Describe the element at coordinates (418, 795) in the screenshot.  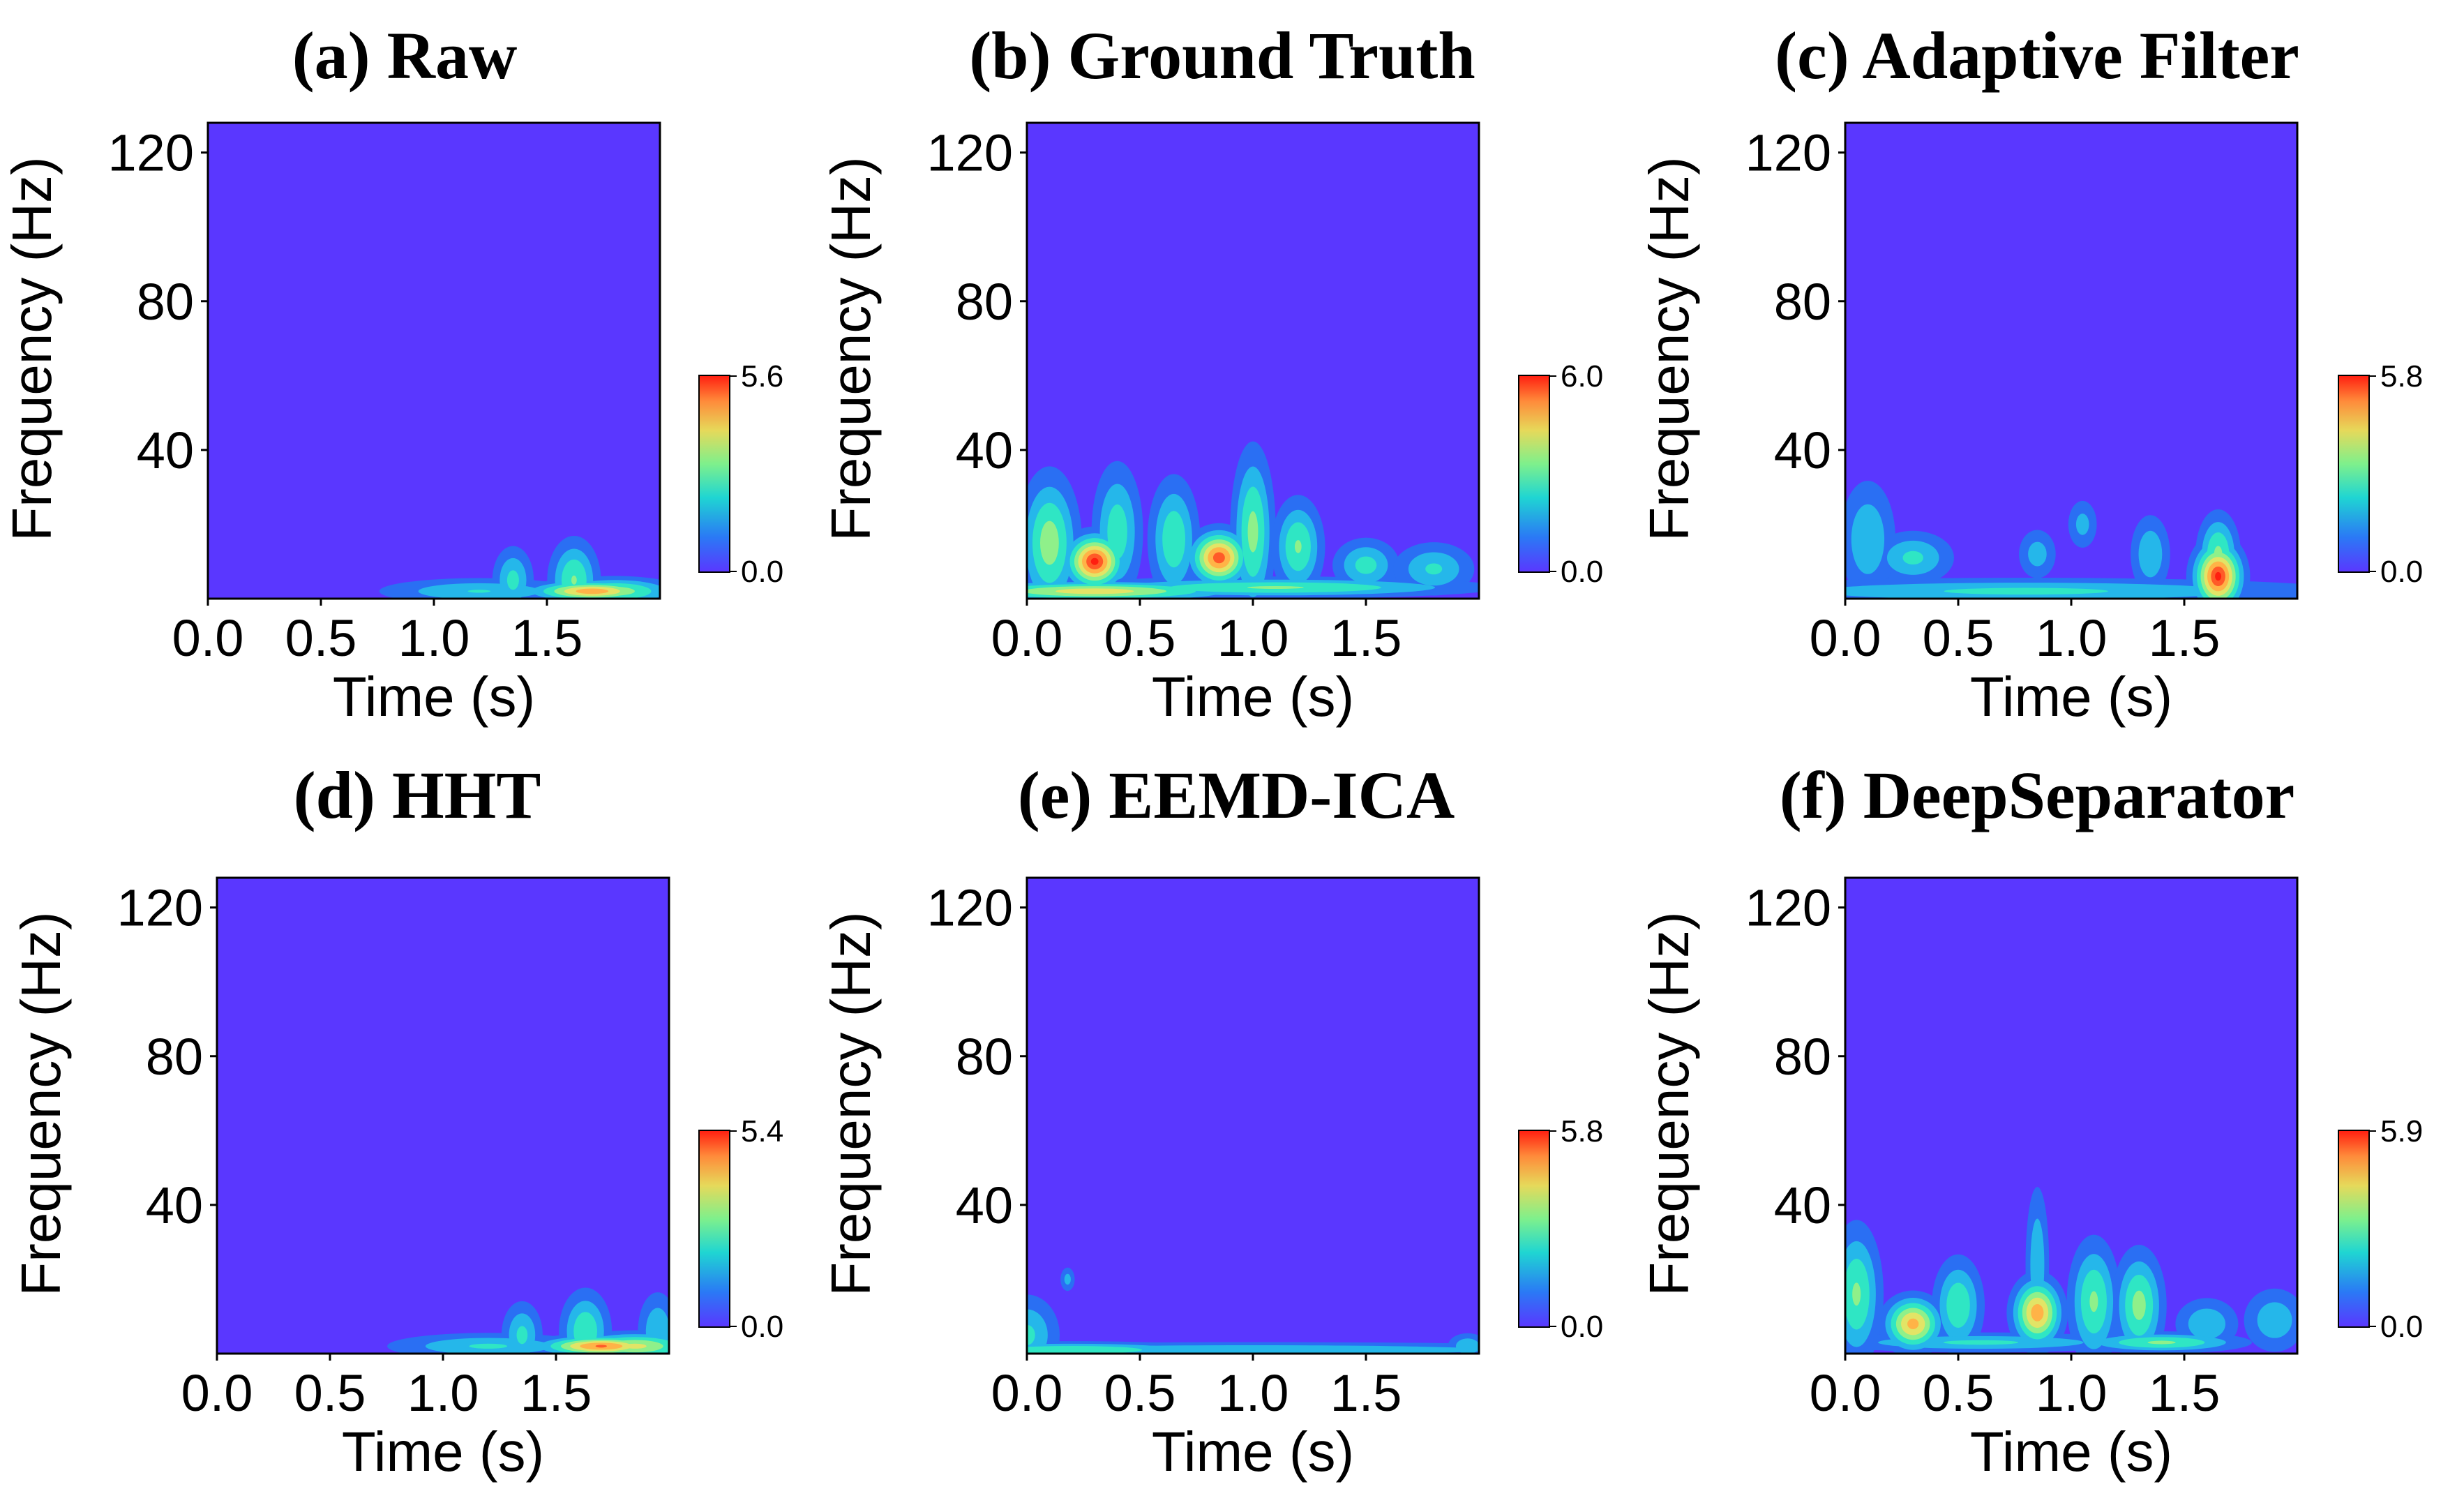
I see `panel-title: (d) HHT` at that location.